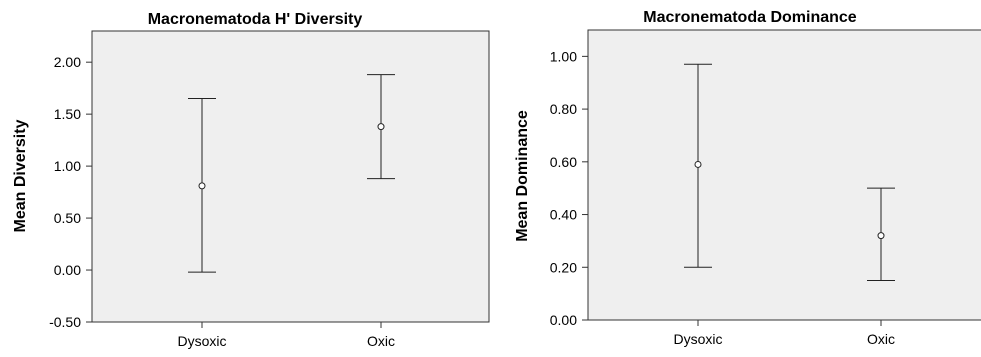 The image size is (981, 357). Describe the element at coordinates (563, 162) in the screenshot. I see `y-tick-label: 0.60` at that location.